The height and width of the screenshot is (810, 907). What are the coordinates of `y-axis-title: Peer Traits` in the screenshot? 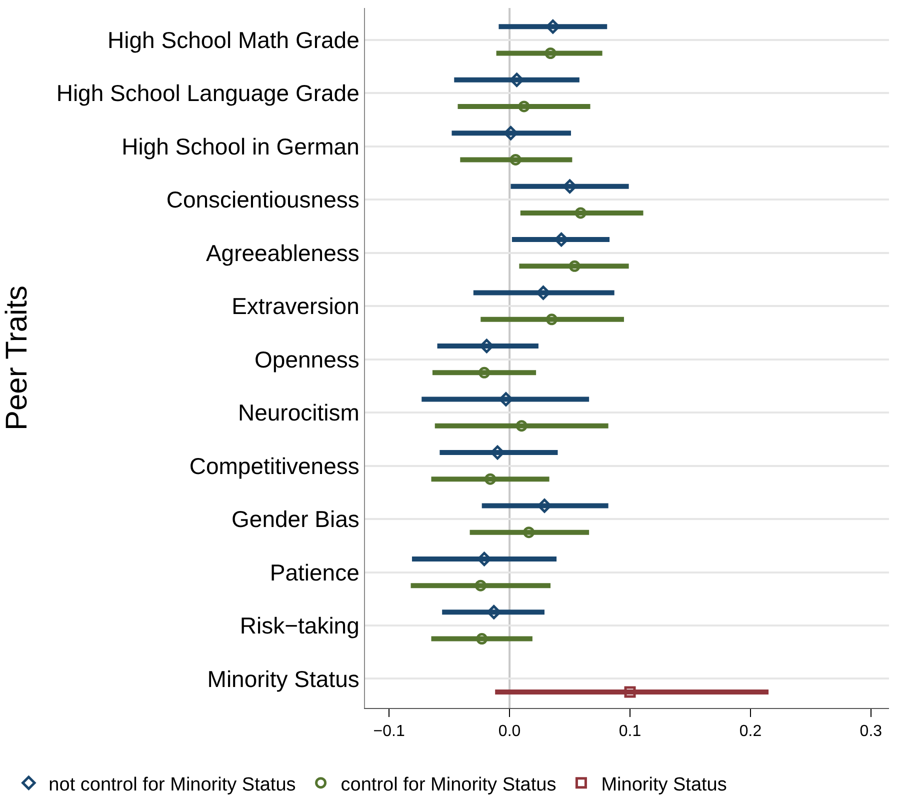 It's located at (17, 358).